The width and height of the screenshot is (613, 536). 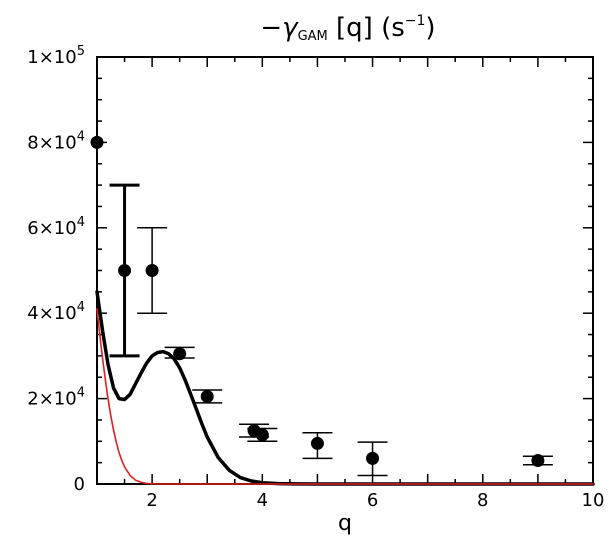 I want to click on y-tick-label: 4×10⁴, so click(x=56, y=312).